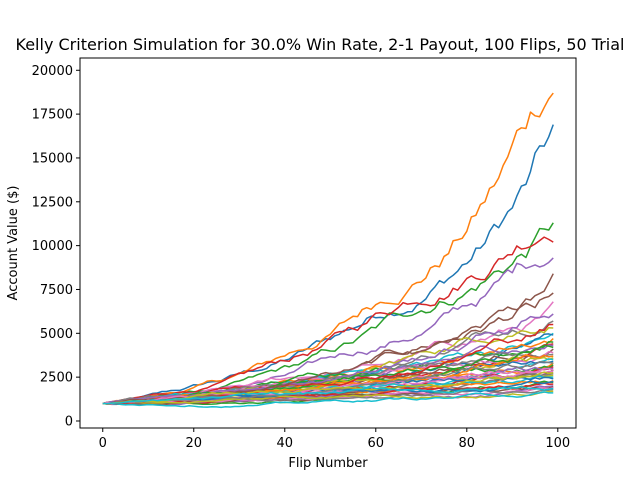  I want to click on y-tick-label: 17500, so click(52, 115).